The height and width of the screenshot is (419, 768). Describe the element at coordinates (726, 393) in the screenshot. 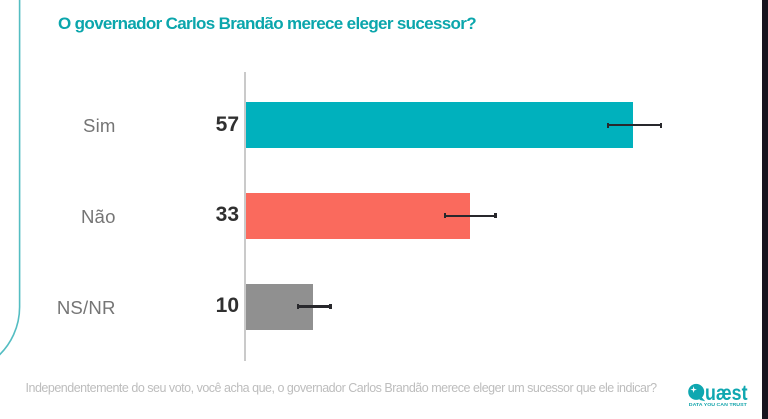

I see `svg-text: uæst` at that location.